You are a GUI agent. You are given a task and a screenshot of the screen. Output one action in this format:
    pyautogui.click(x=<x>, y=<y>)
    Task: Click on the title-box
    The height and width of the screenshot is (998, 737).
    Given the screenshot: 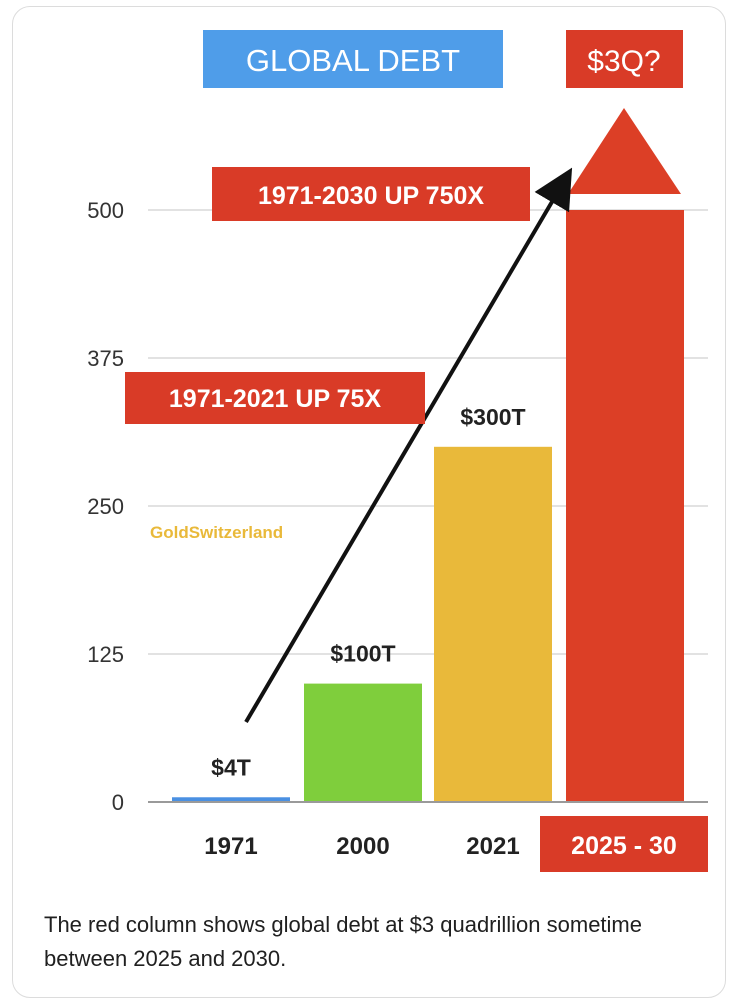 What is the action you would take?
    pyautogui.click(x=353, y=59)
    